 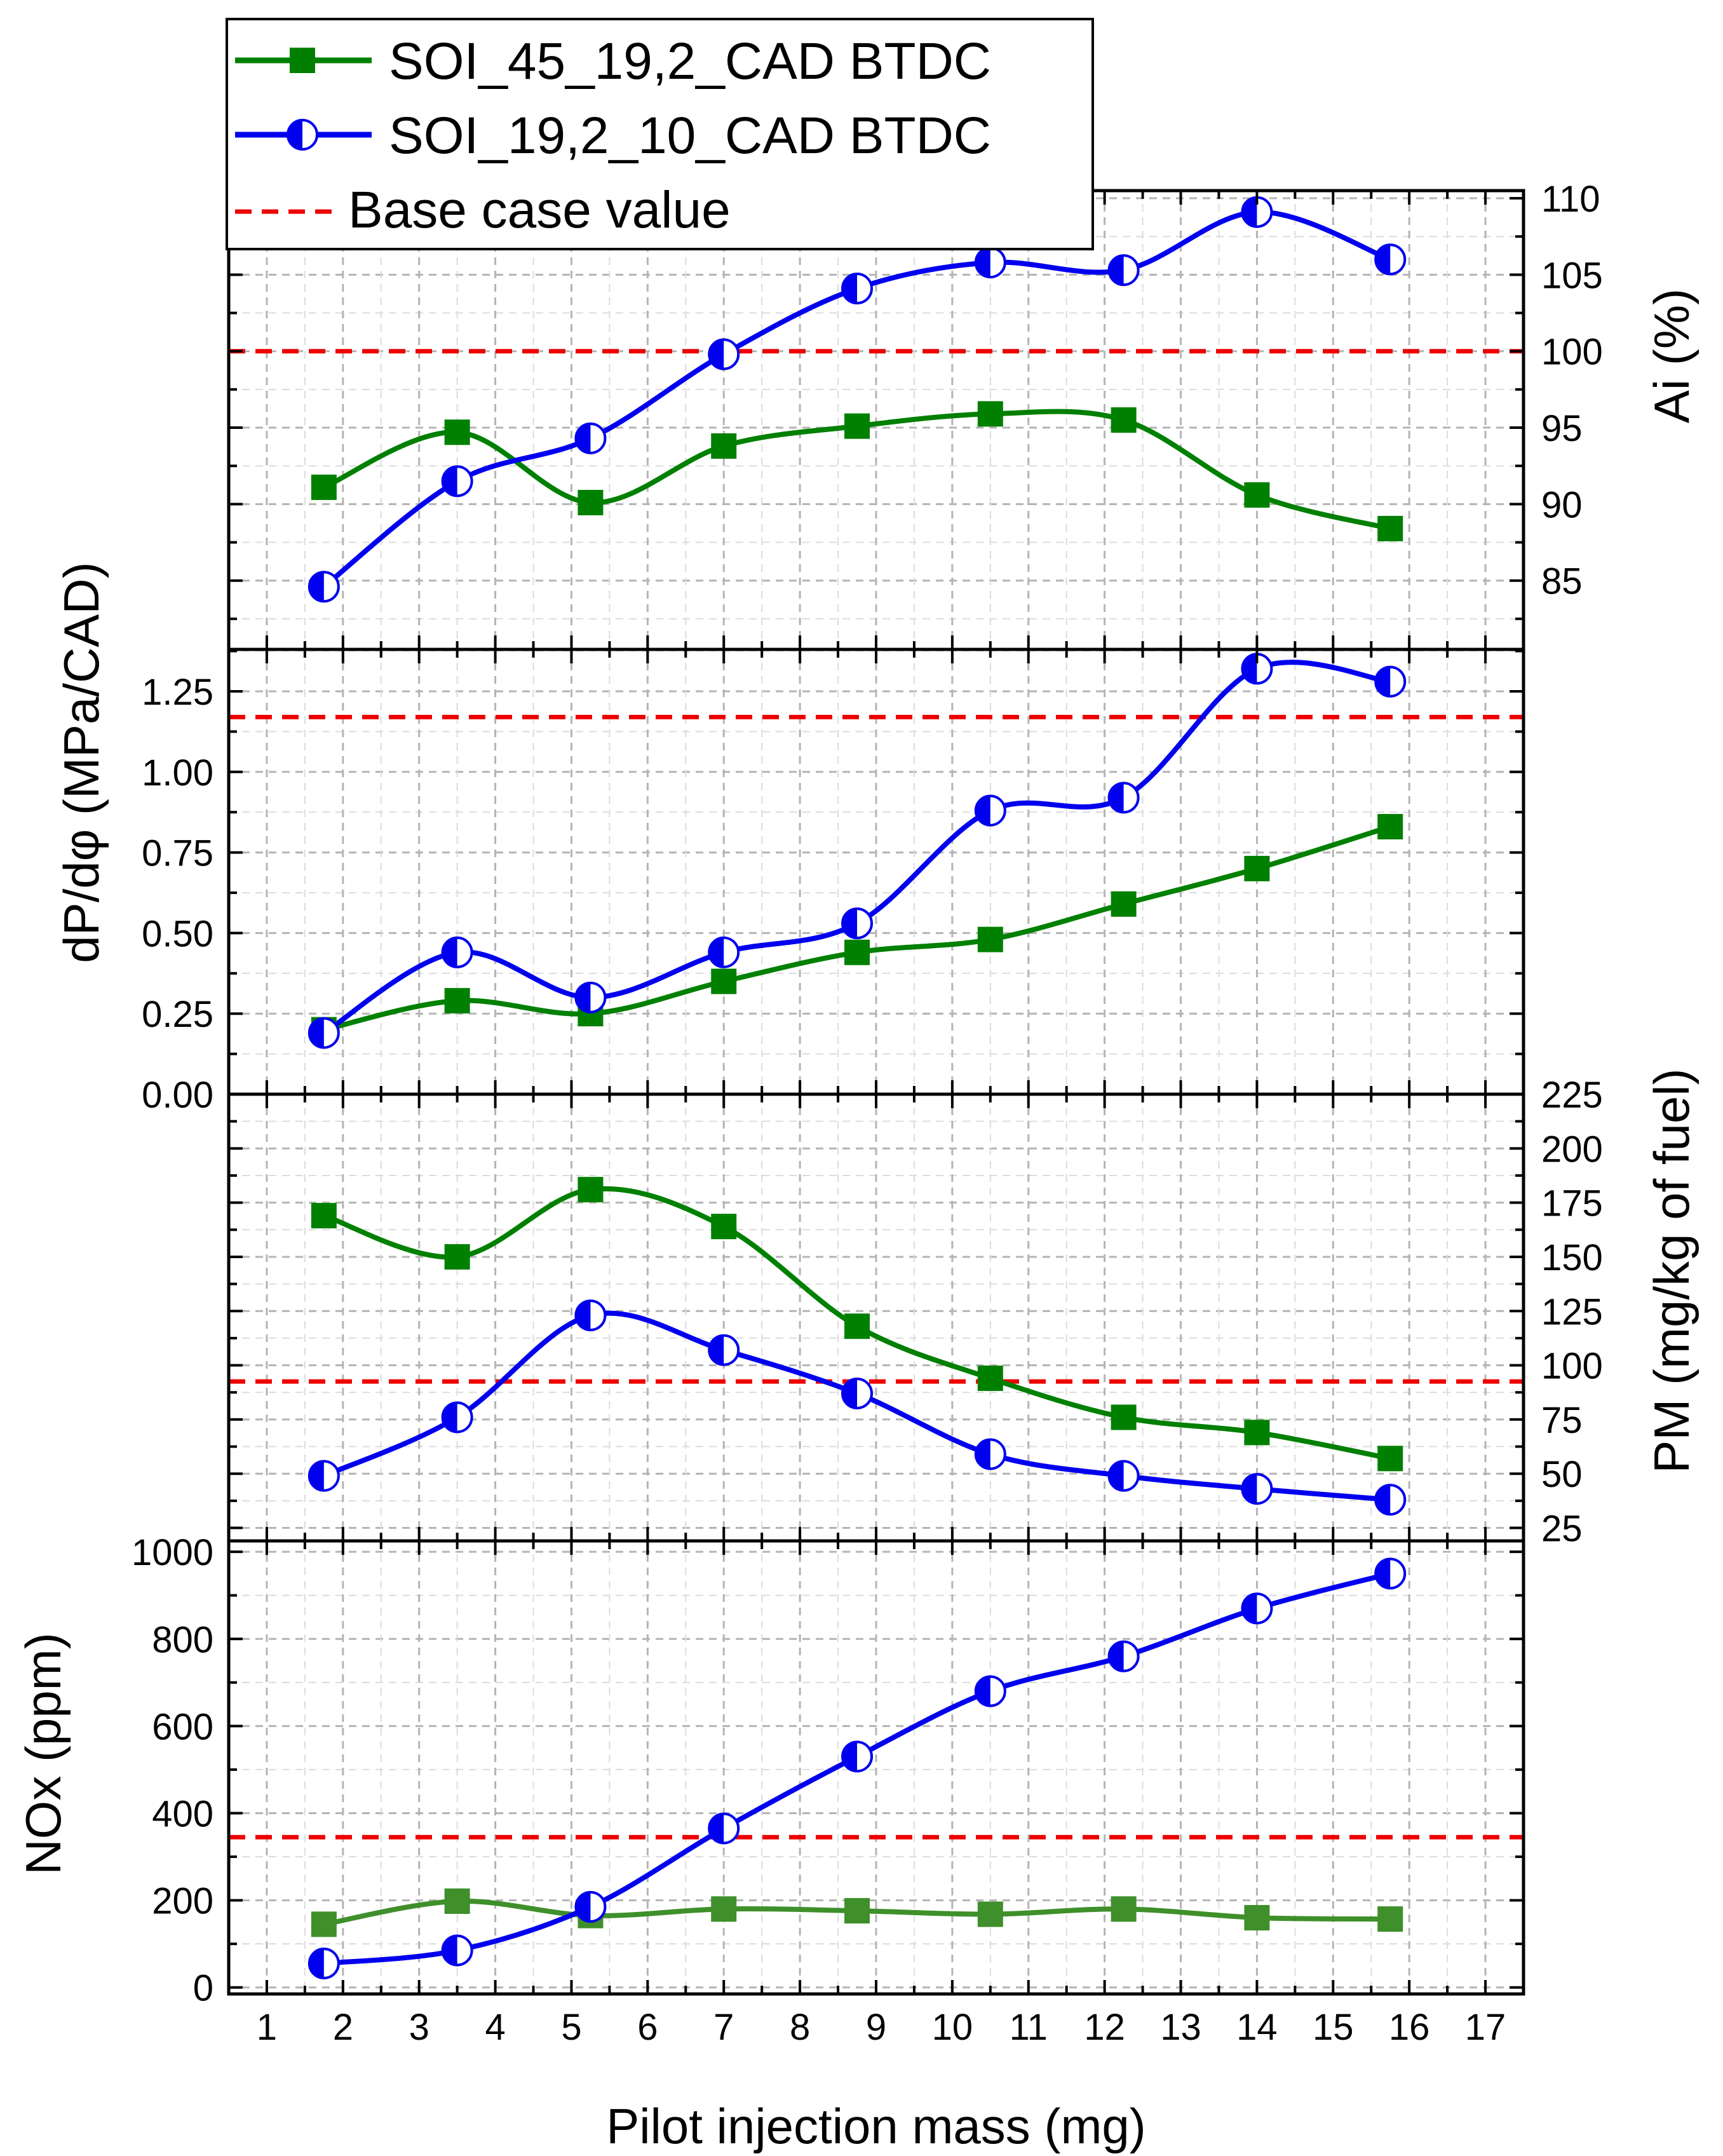 I want to click on y-tick-label-pm: 175, so click(x=1572, y=1203).